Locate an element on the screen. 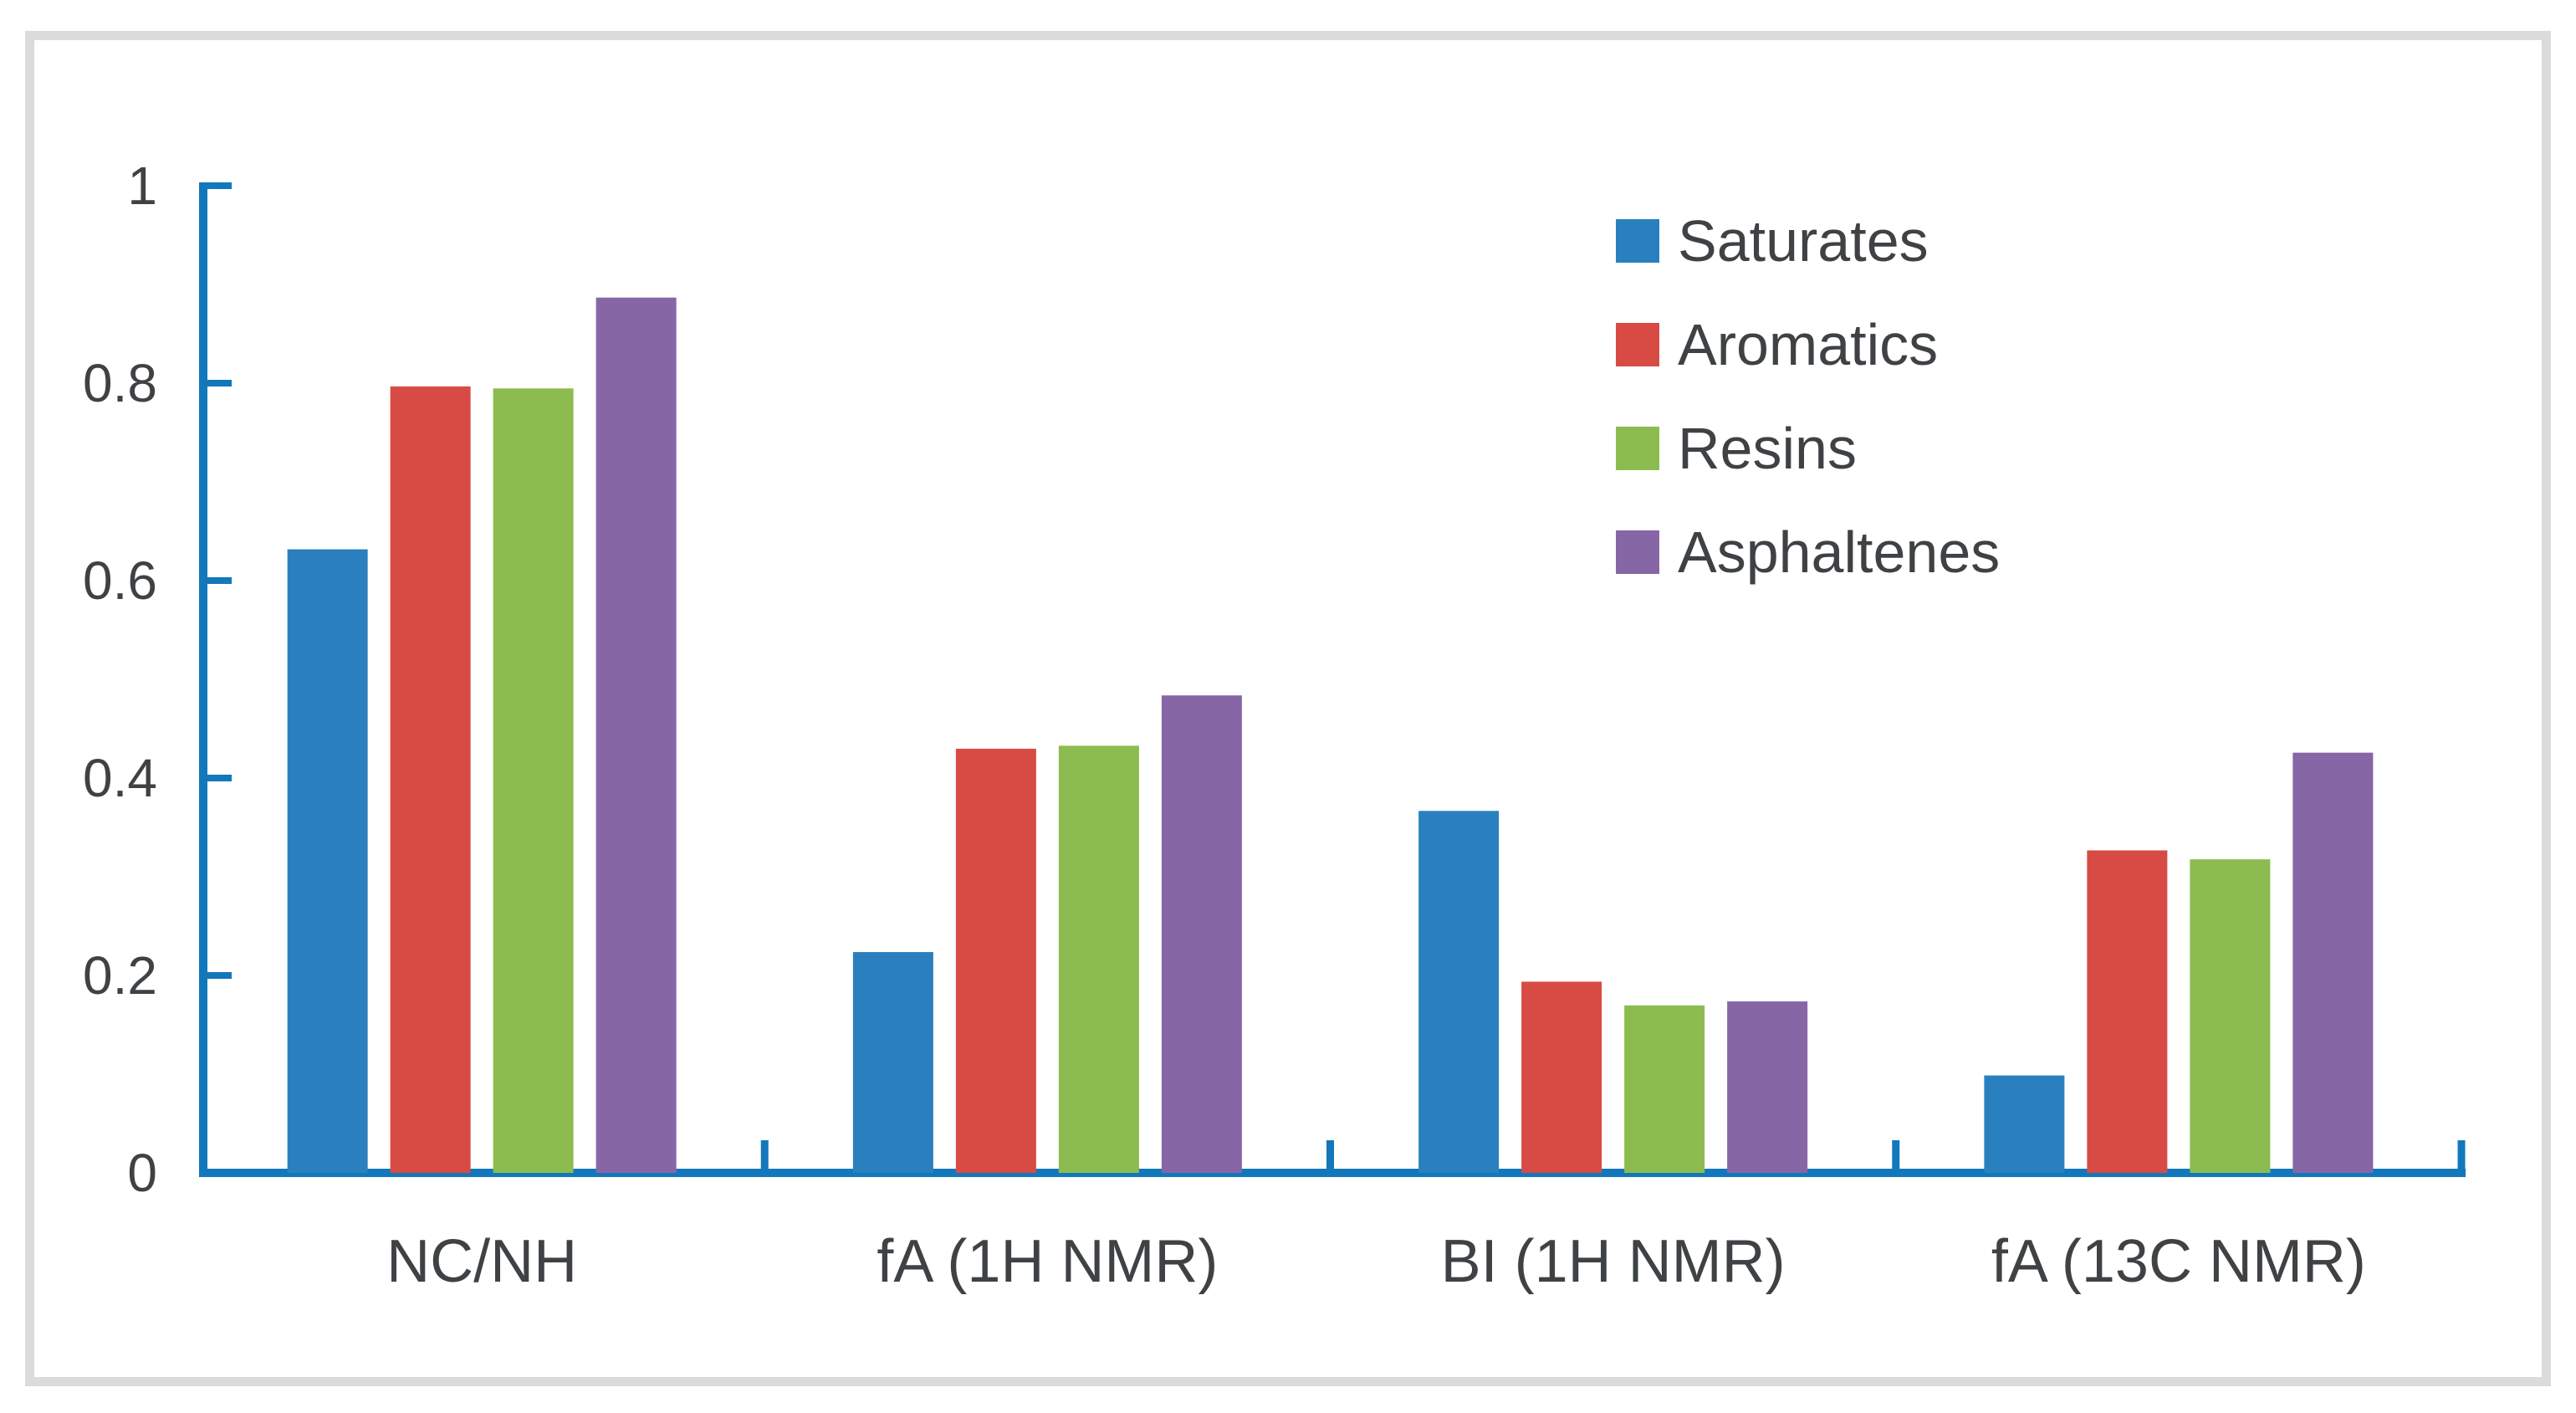 The height and width of the screenshot is (1413, 2576). legend-label-saturates: Saturates is located at coordinates (1803, 241).